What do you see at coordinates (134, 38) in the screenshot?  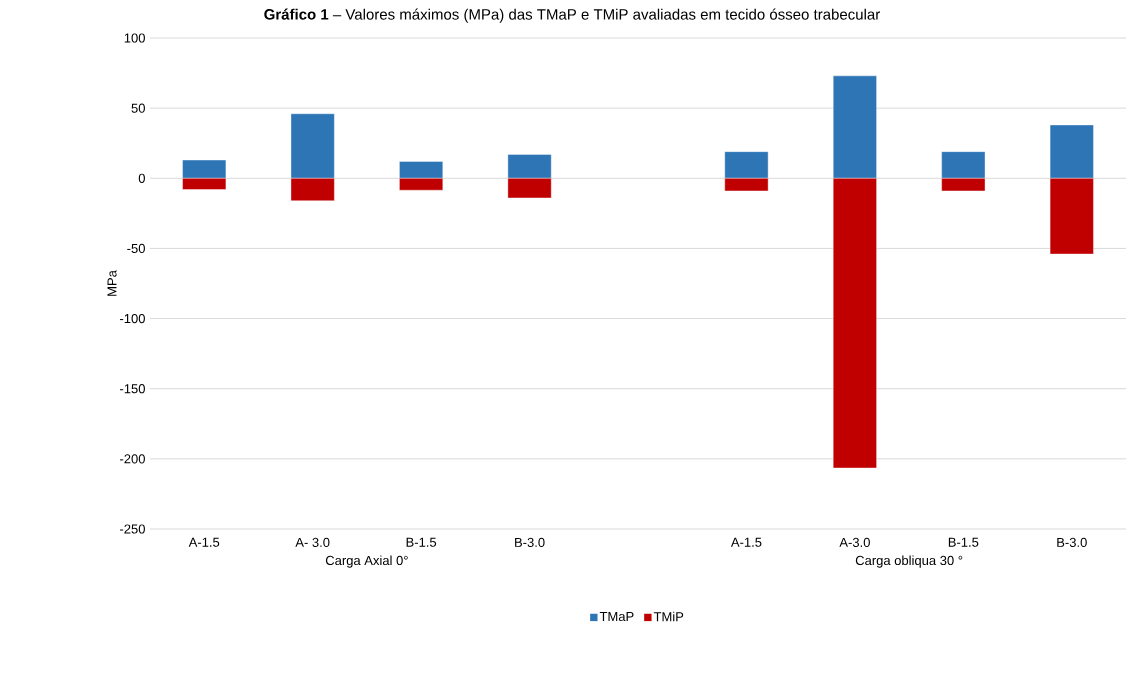 I see `y-tick-label: 100` at bounding box center [134, 38].